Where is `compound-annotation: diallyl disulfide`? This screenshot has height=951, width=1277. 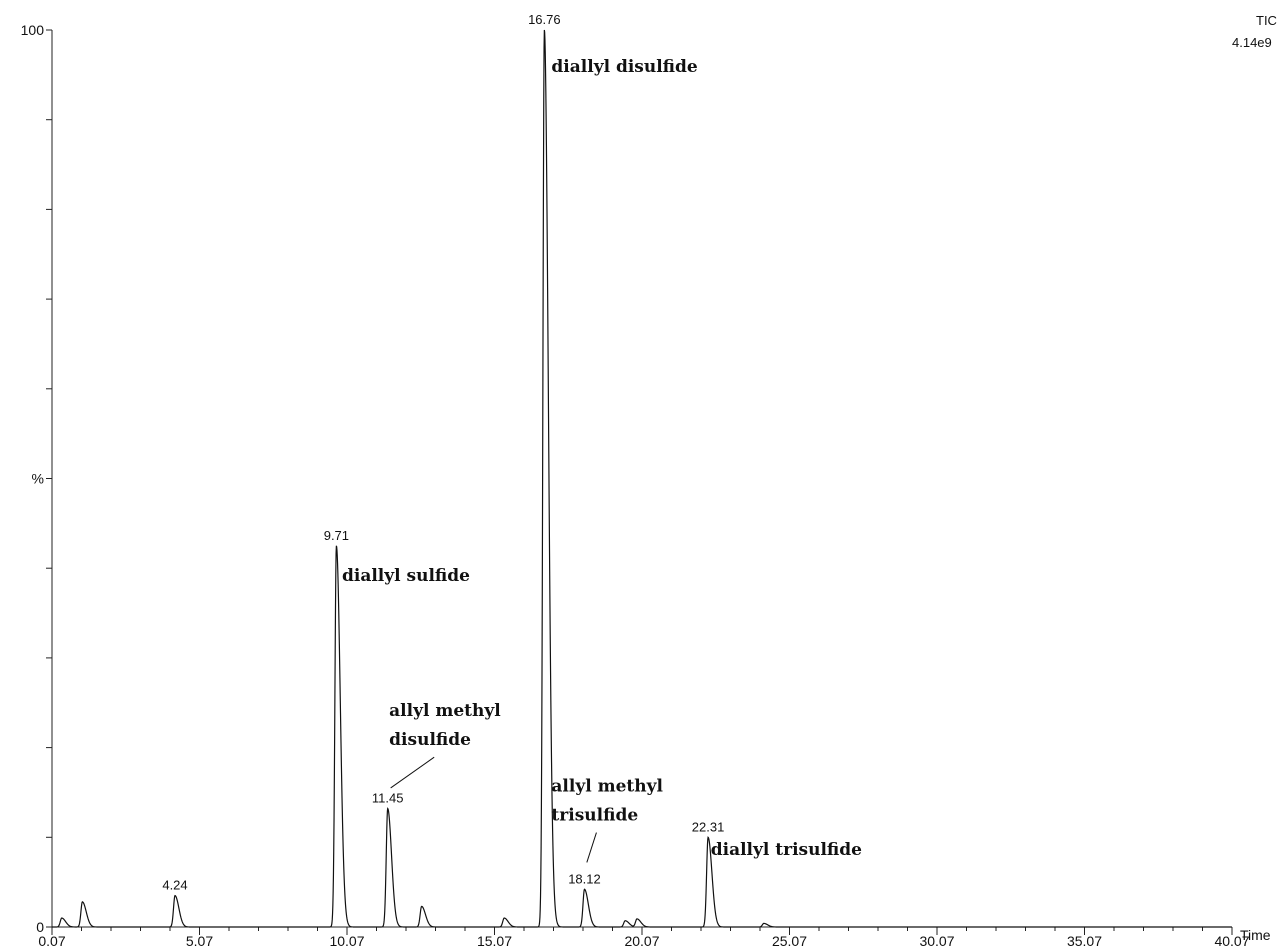
compound-annotation: diallyl disulfide is located at coordinates (624, 67).